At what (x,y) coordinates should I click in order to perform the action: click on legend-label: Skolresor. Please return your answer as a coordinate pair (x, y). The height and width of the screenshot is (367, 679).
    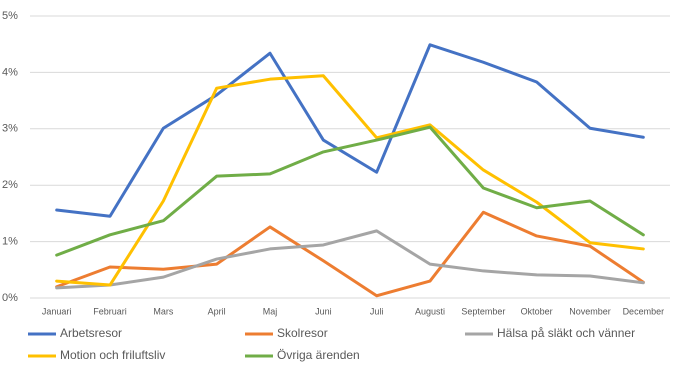
    Looking at the image, I should click on (302, 333).